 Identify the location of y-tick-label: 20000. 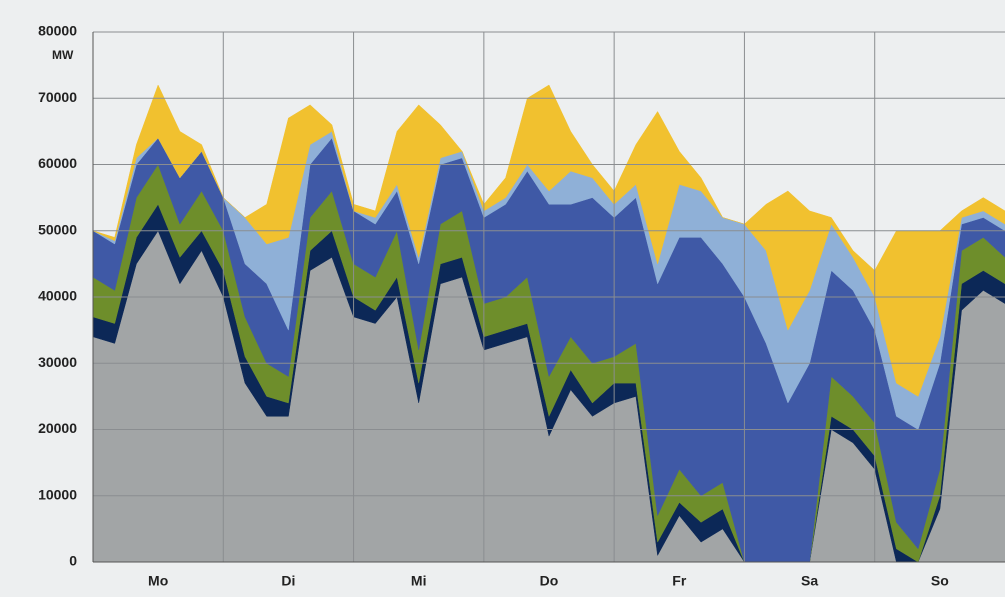
(57, 428).